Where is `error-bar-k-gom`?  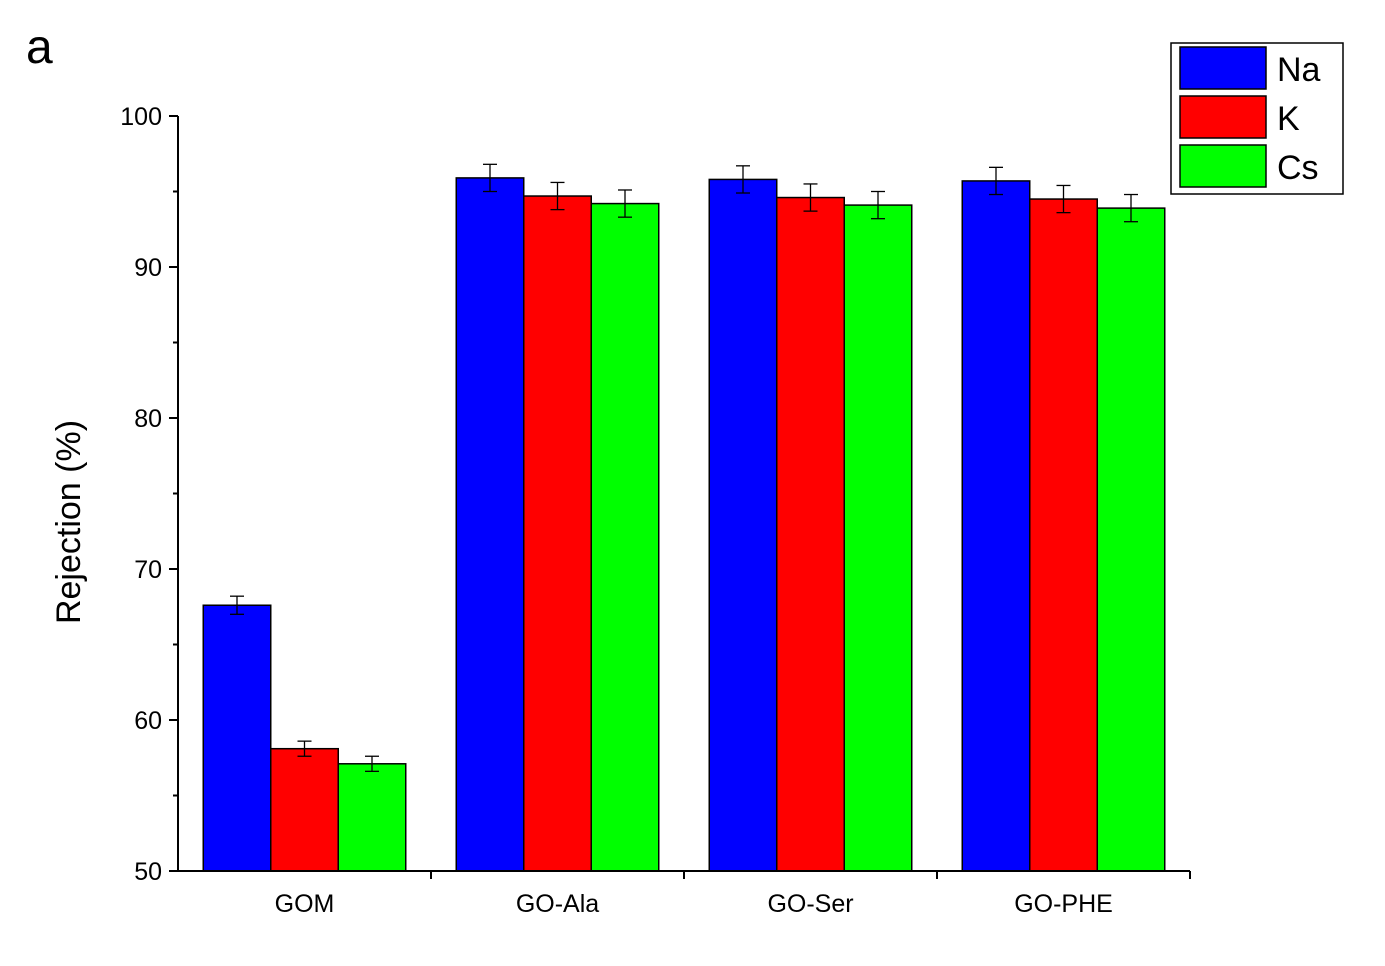 error-bar-k-gom is located at coordinates (304, 748).